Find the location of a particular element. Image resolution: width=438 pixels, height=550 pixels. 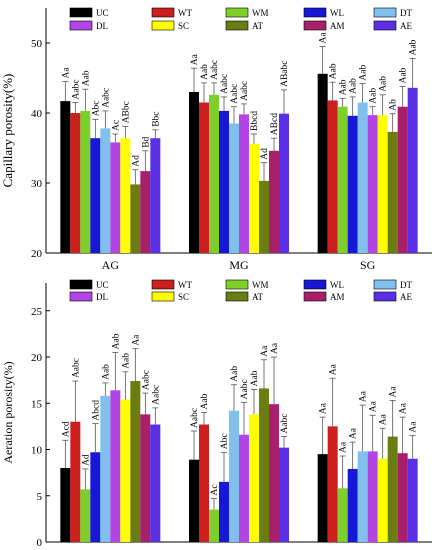

bar-WL-AG is located at coordinates (95, 497).